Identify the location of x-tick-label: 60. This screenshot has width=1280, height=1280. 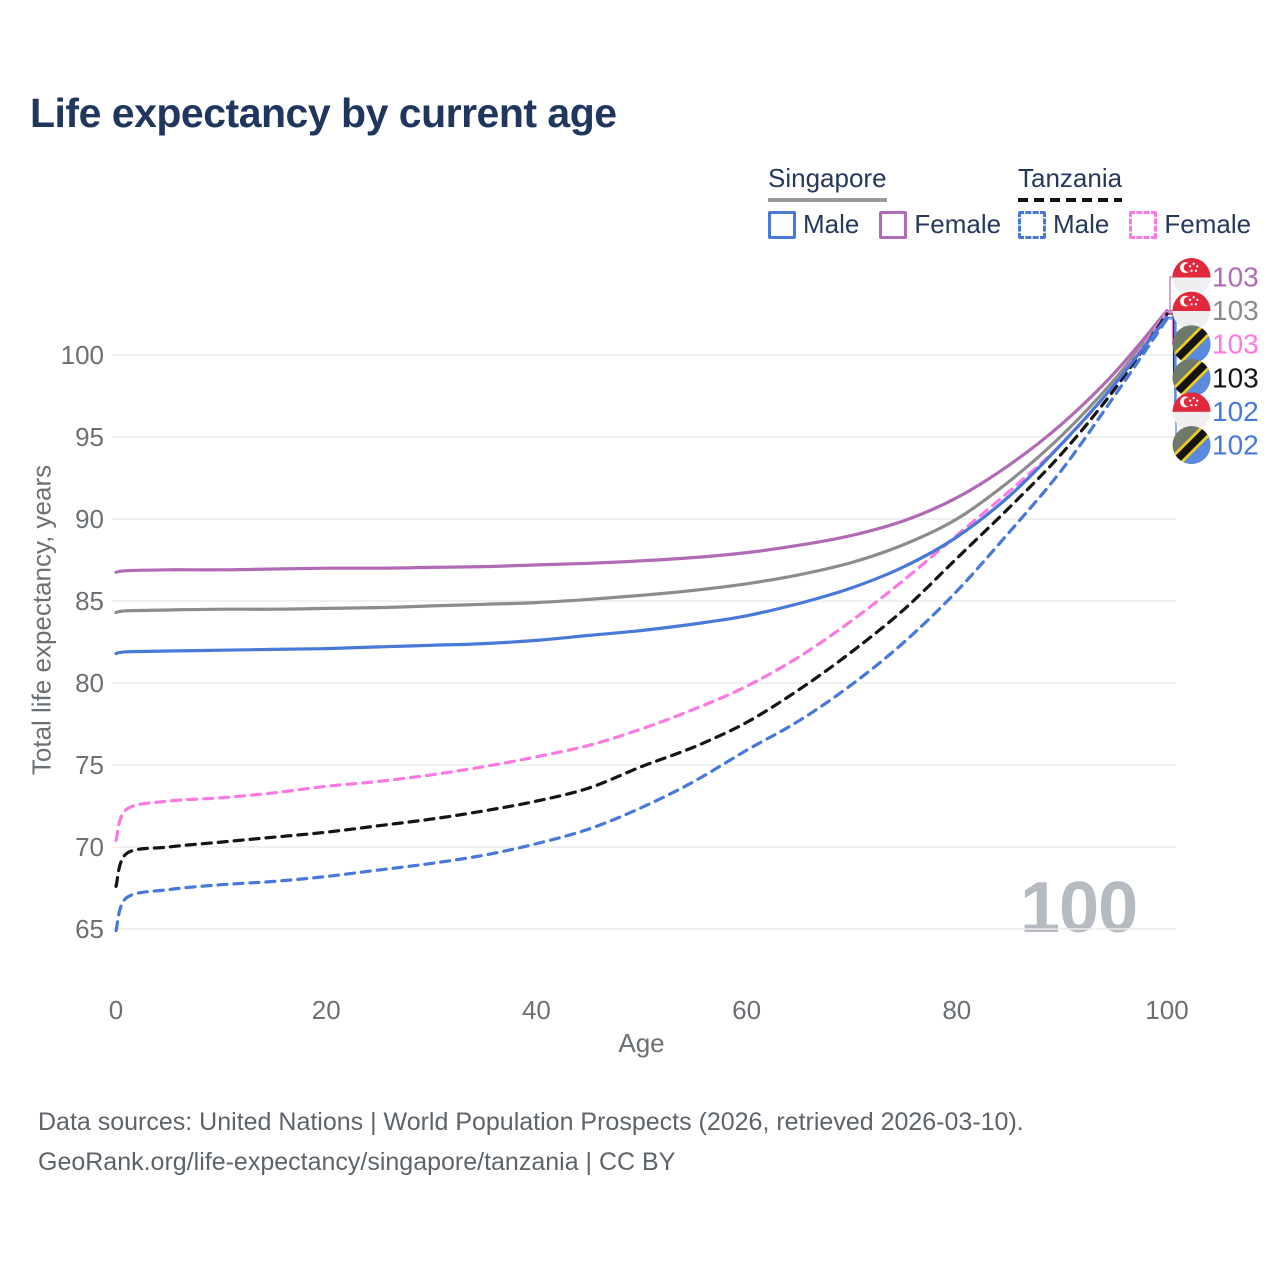
(746, 1010).